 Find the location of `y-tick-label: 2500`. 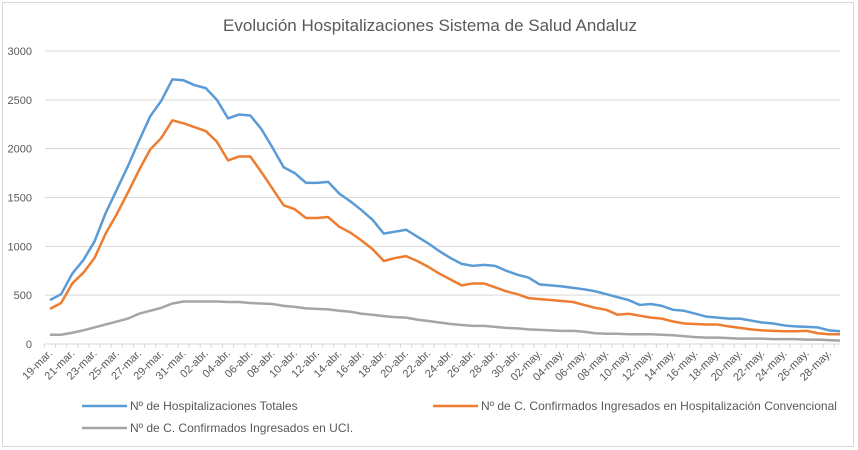

y-tick-label: 2500 is located at coordinates (20, 101).